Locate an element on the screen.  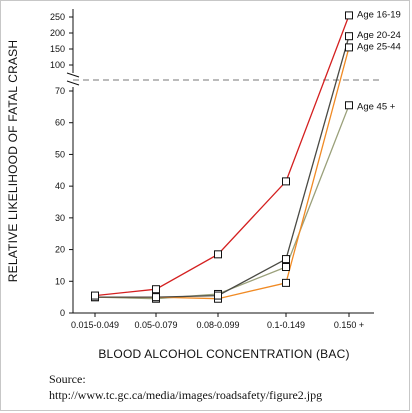
y-tick-label: 30 is located at coordinates (60, 218).